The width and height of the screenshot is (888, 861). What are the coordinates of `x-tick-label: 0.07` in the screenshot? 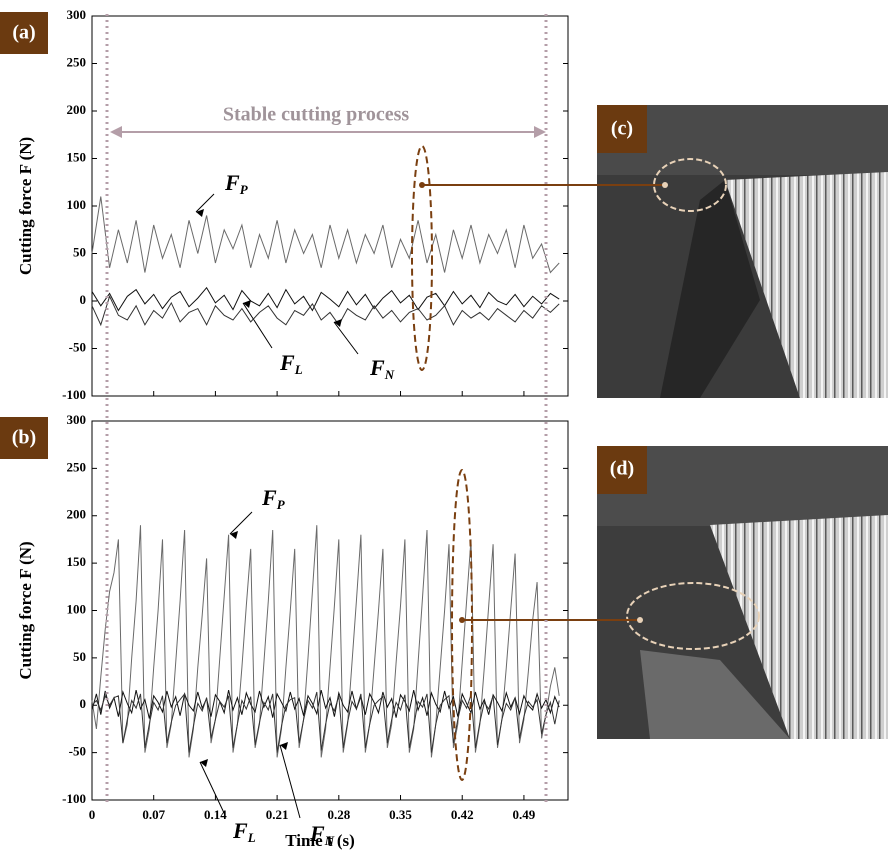 It's located at (153, 814).